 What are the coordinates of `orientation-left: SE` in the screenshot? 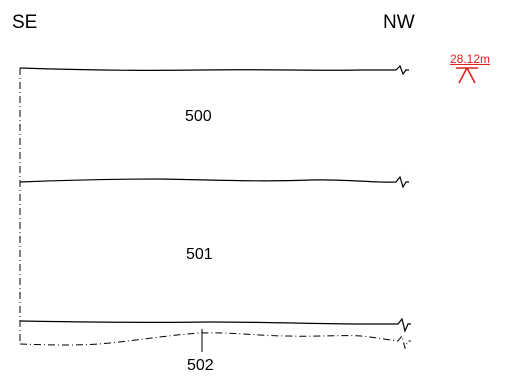 It's located at (25, 22).